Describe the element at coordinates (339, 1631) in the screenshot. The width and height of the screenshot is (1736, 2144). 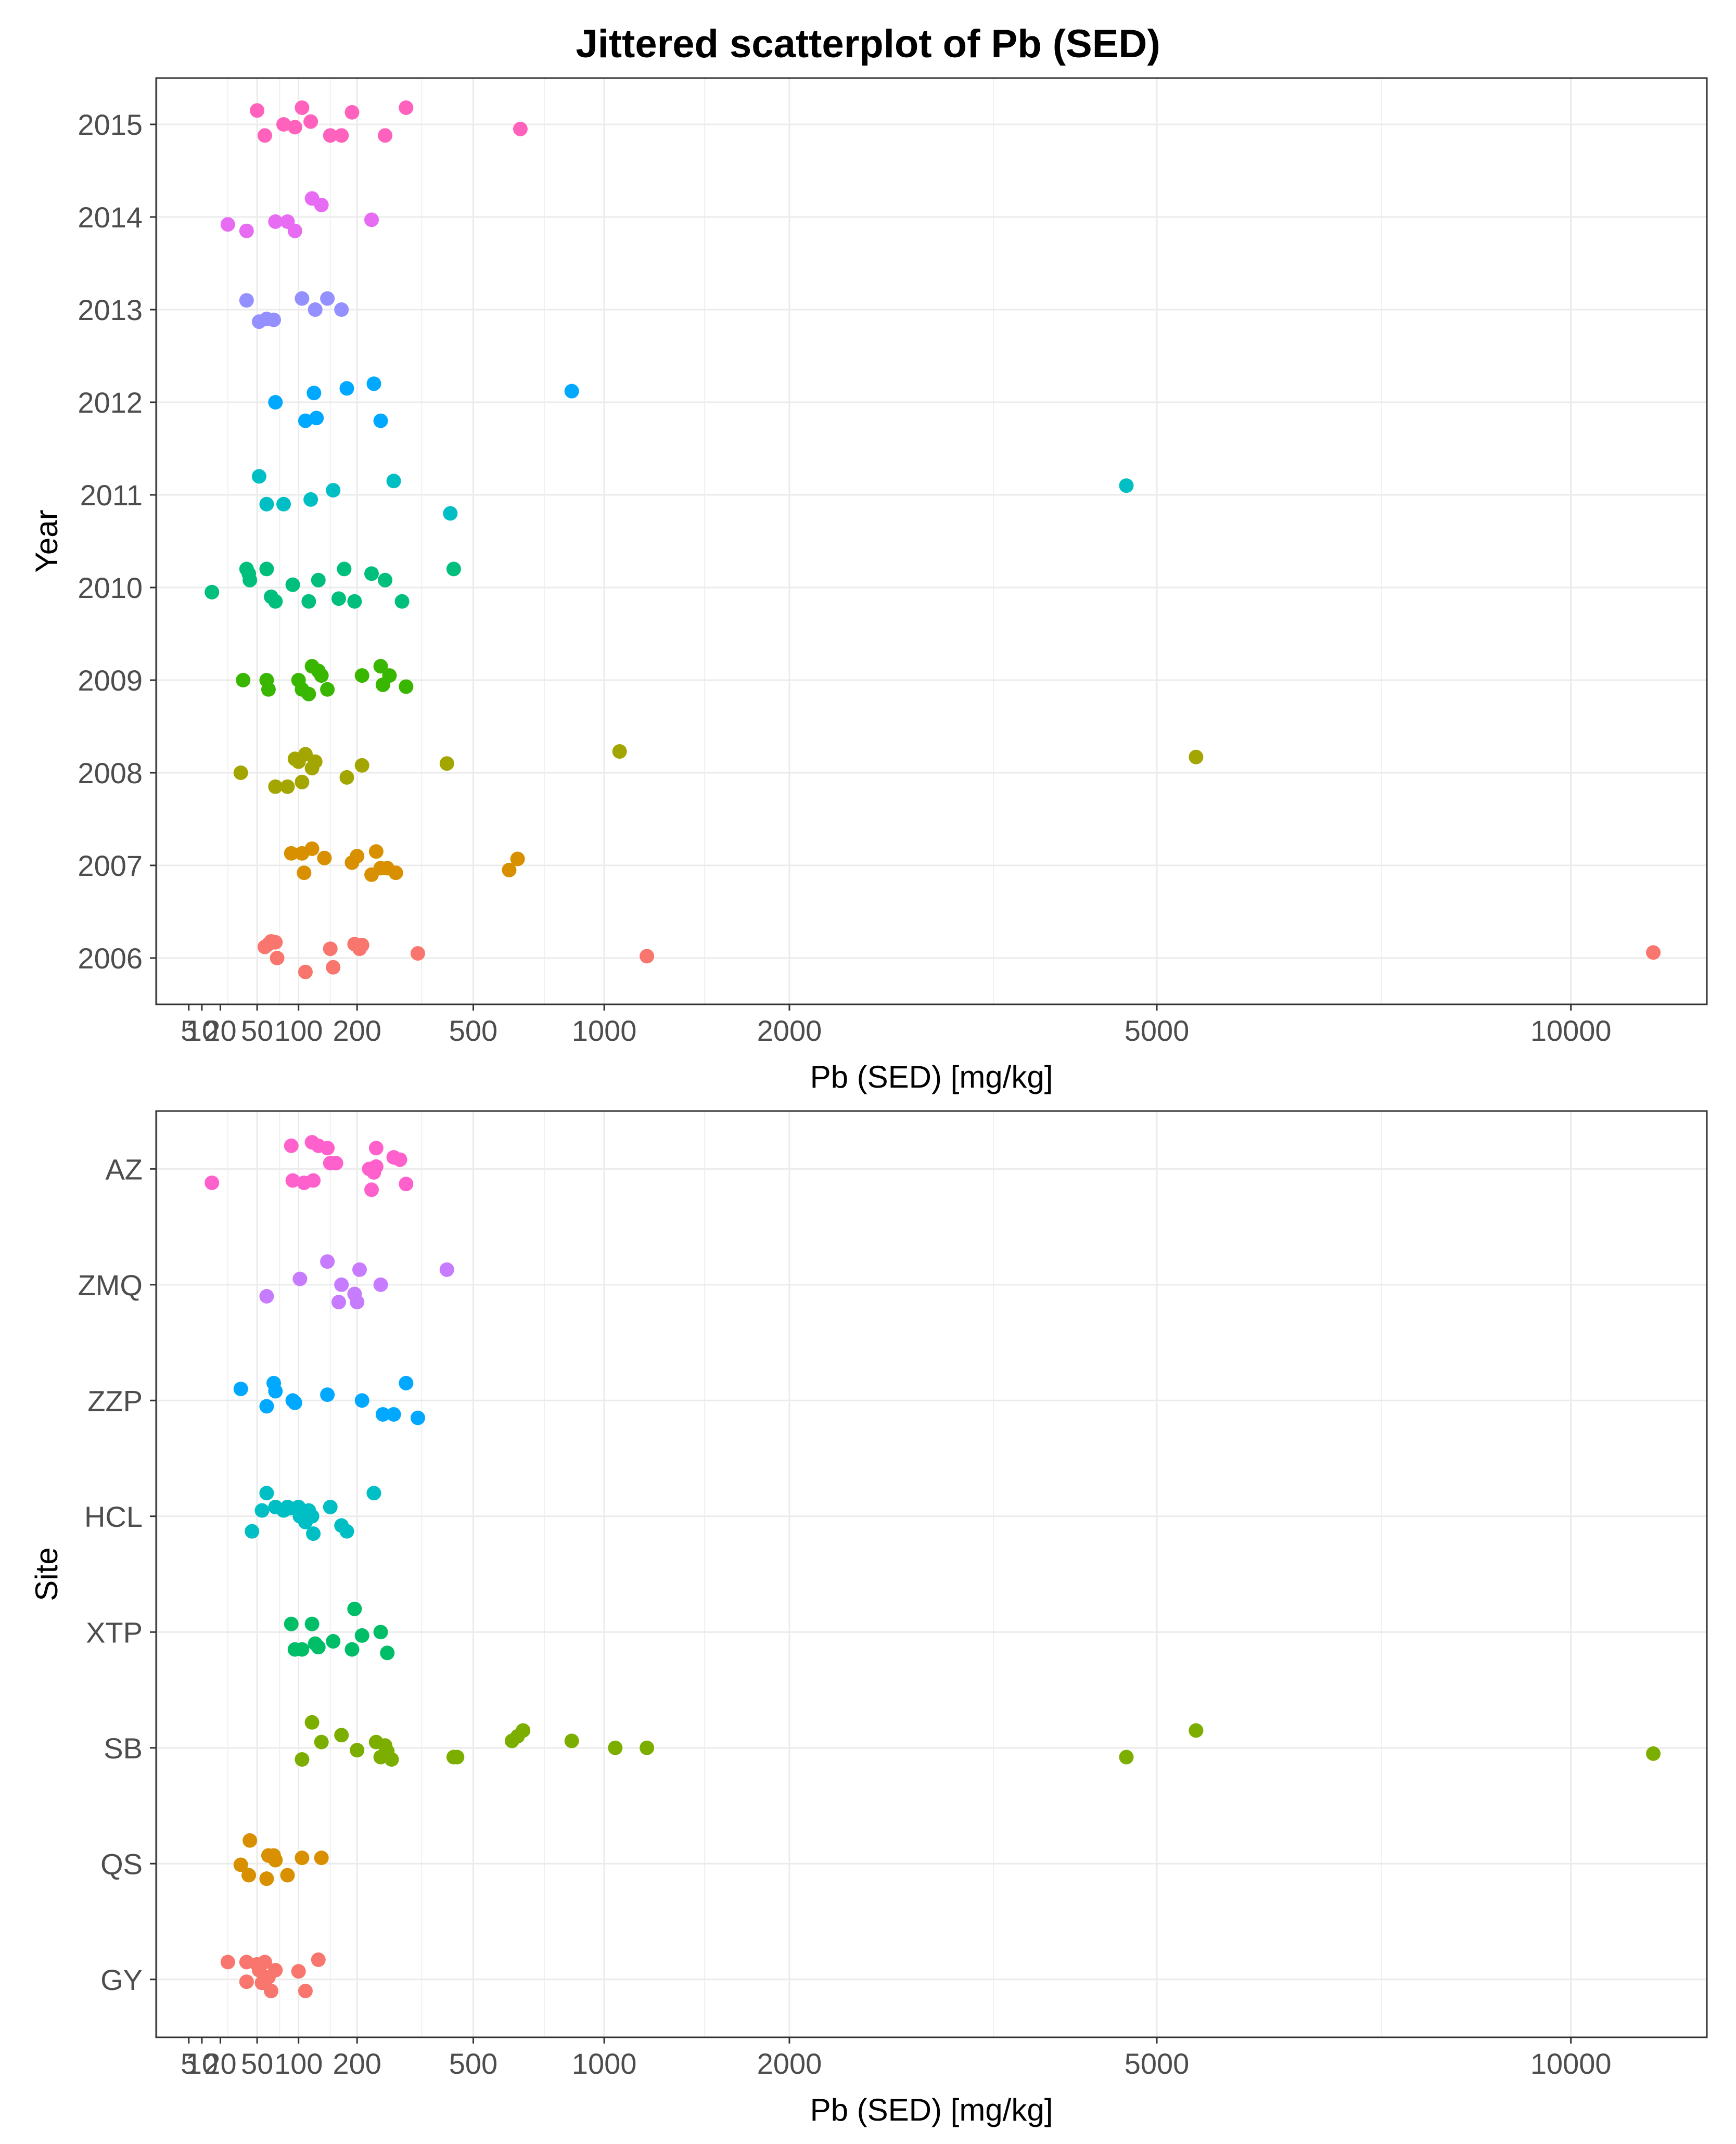
I see `series-xtp` at that location.